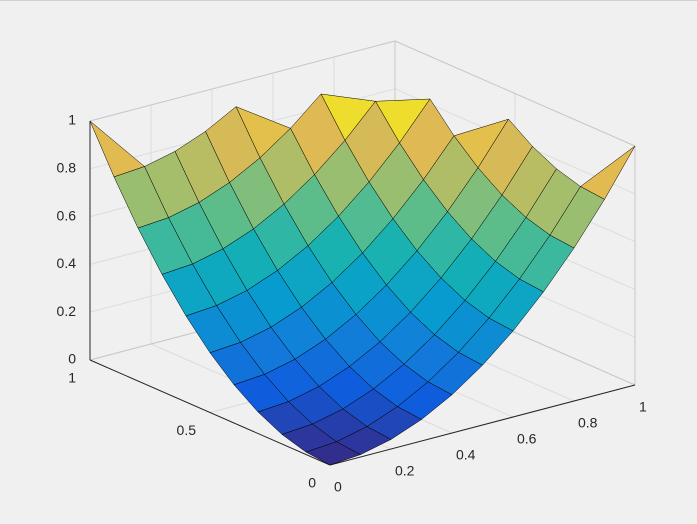 Image resolution: width=697 pixels, height=524 pixels. Describe the element at coordinates (338, 487) in the screenshot. I see `x-tick-label: 0` at that location.